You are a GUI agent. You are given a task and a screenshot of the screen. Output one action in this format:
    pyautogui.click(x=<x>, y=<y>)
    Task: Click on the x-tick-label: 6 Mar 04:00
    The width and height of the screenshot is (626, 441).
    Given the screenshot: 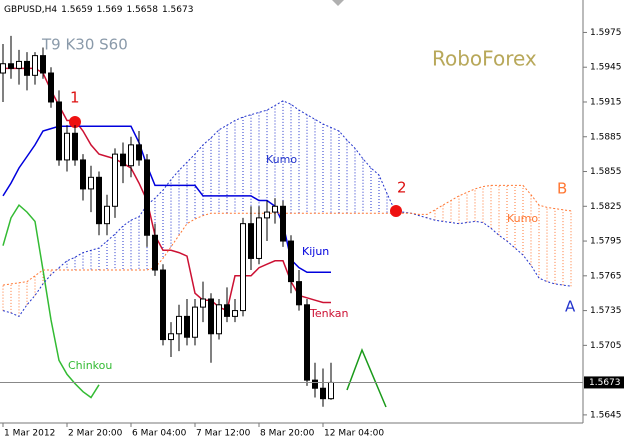 What is the action you would take?
    pyautogui.click(x=159, y=434)
    